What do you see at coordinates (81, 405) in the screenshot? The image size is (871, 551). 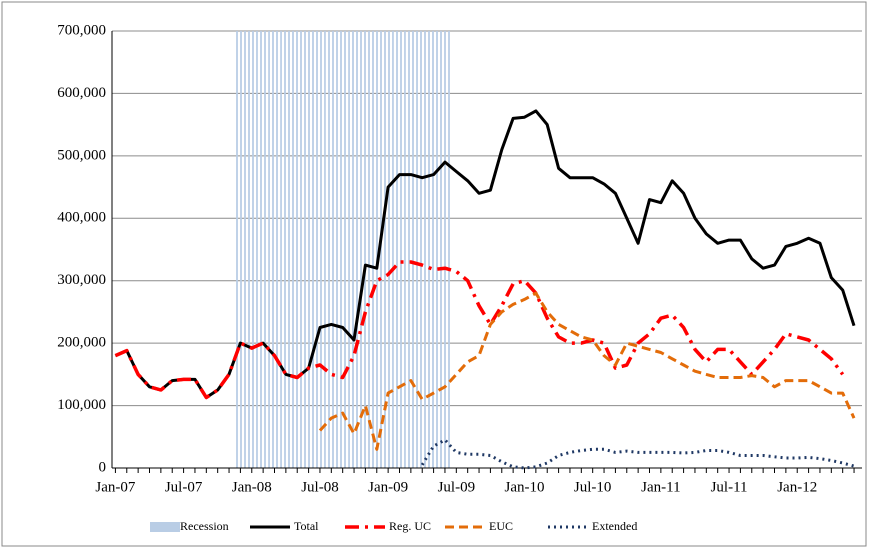 I see `y-tick-label: 100,000` at bounding box center [81, 405].